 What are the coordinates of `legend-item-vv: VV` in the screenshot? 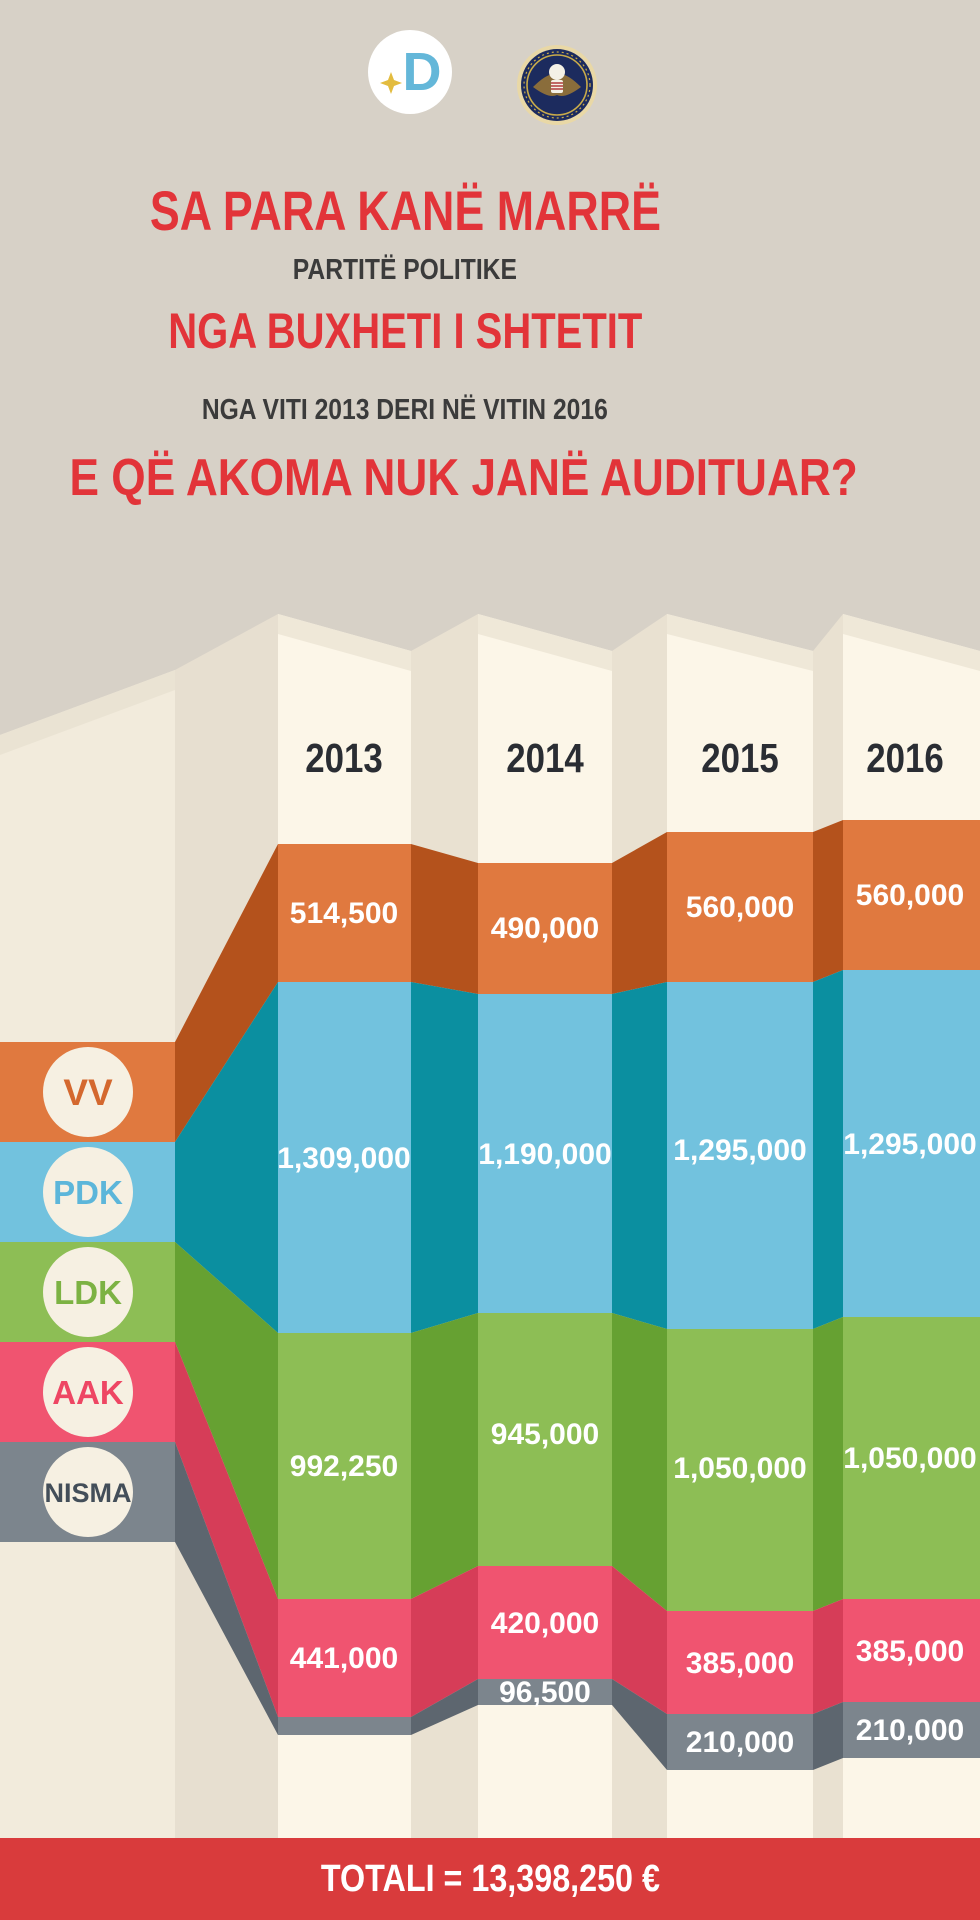 It's located at (88, 1092).